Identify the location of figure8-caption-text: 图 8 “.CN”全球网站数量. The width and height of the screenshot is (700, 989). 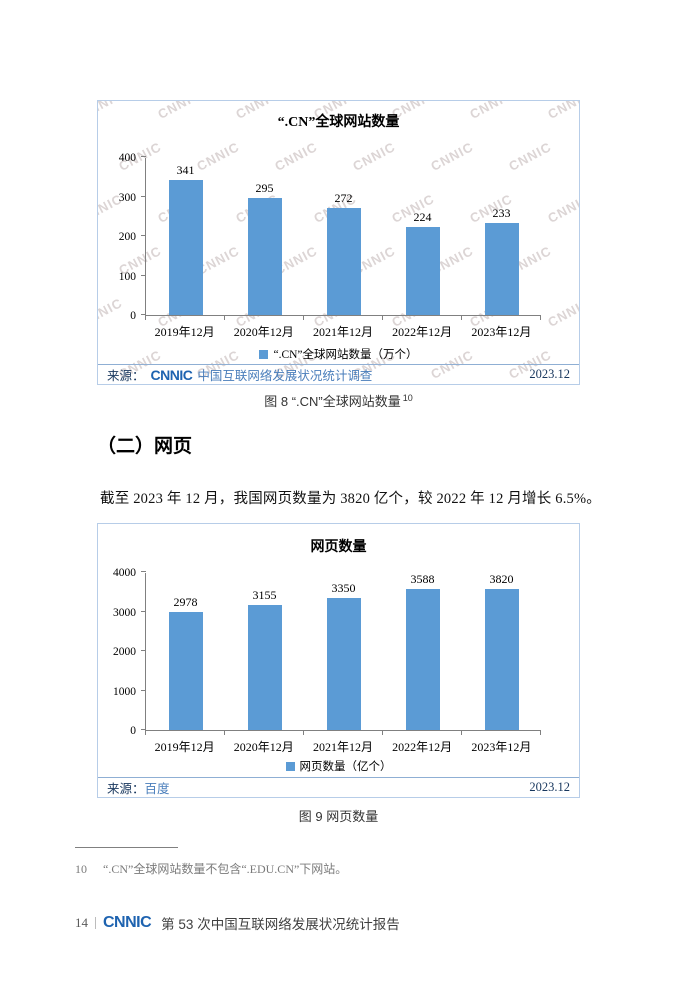
(332, 401).